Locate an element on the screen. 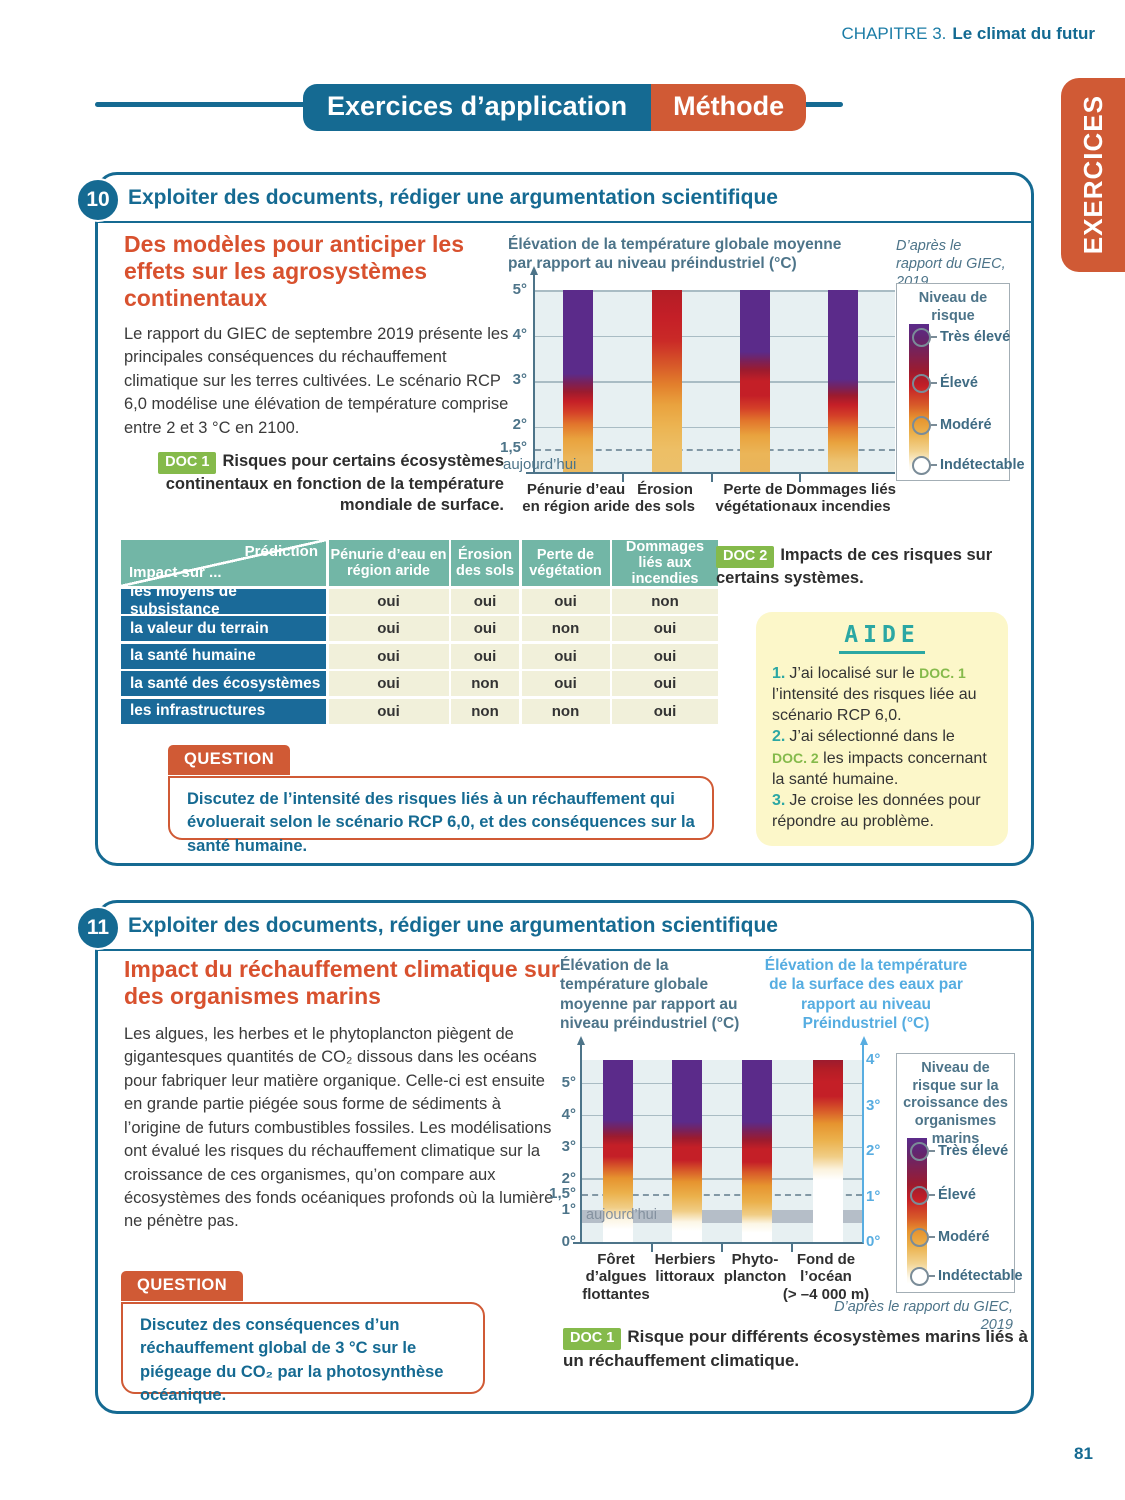  chart1-dashed-today-line is located at coordinates (715, 450).